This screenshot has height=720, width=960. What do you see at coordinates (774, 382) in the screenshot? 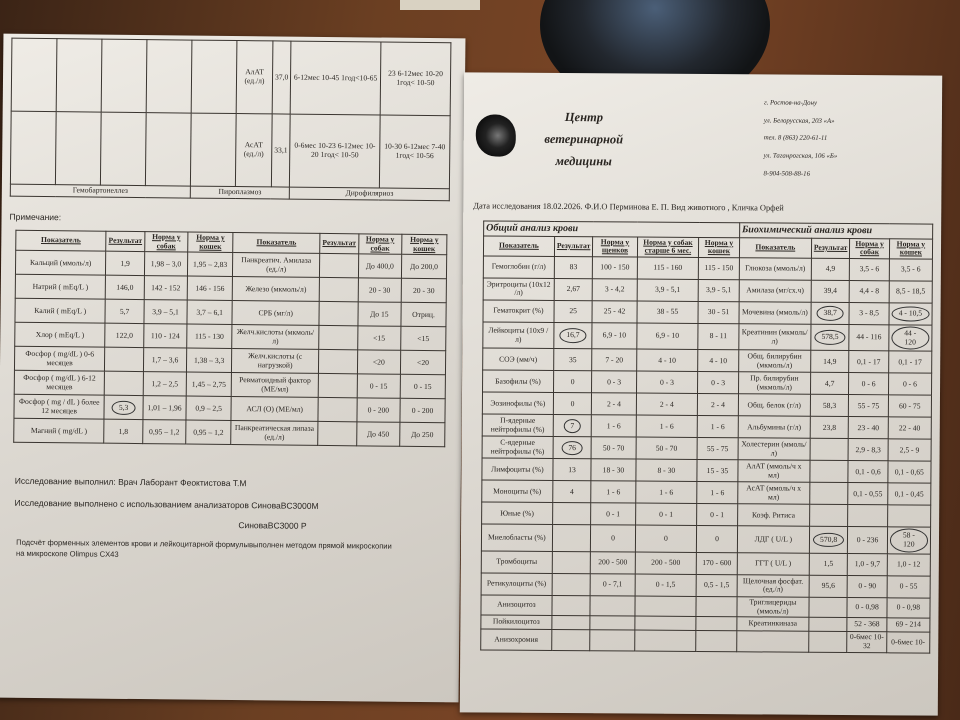
I see `table-cell-text: Пр. билирубин (мкмоль/л)` at bounding box center [774, 382].